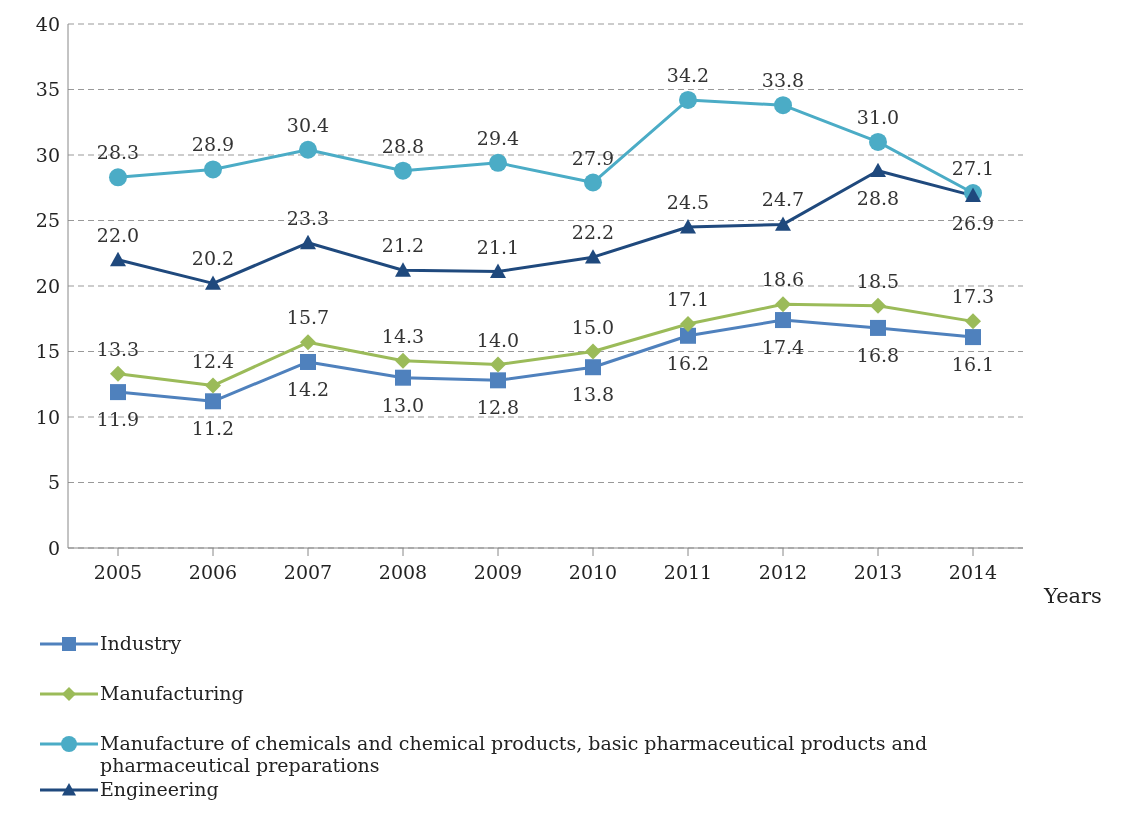  Describe the element at coordinates (403, 245) in the screenshot. I see `data-label: 21.2` at that location.